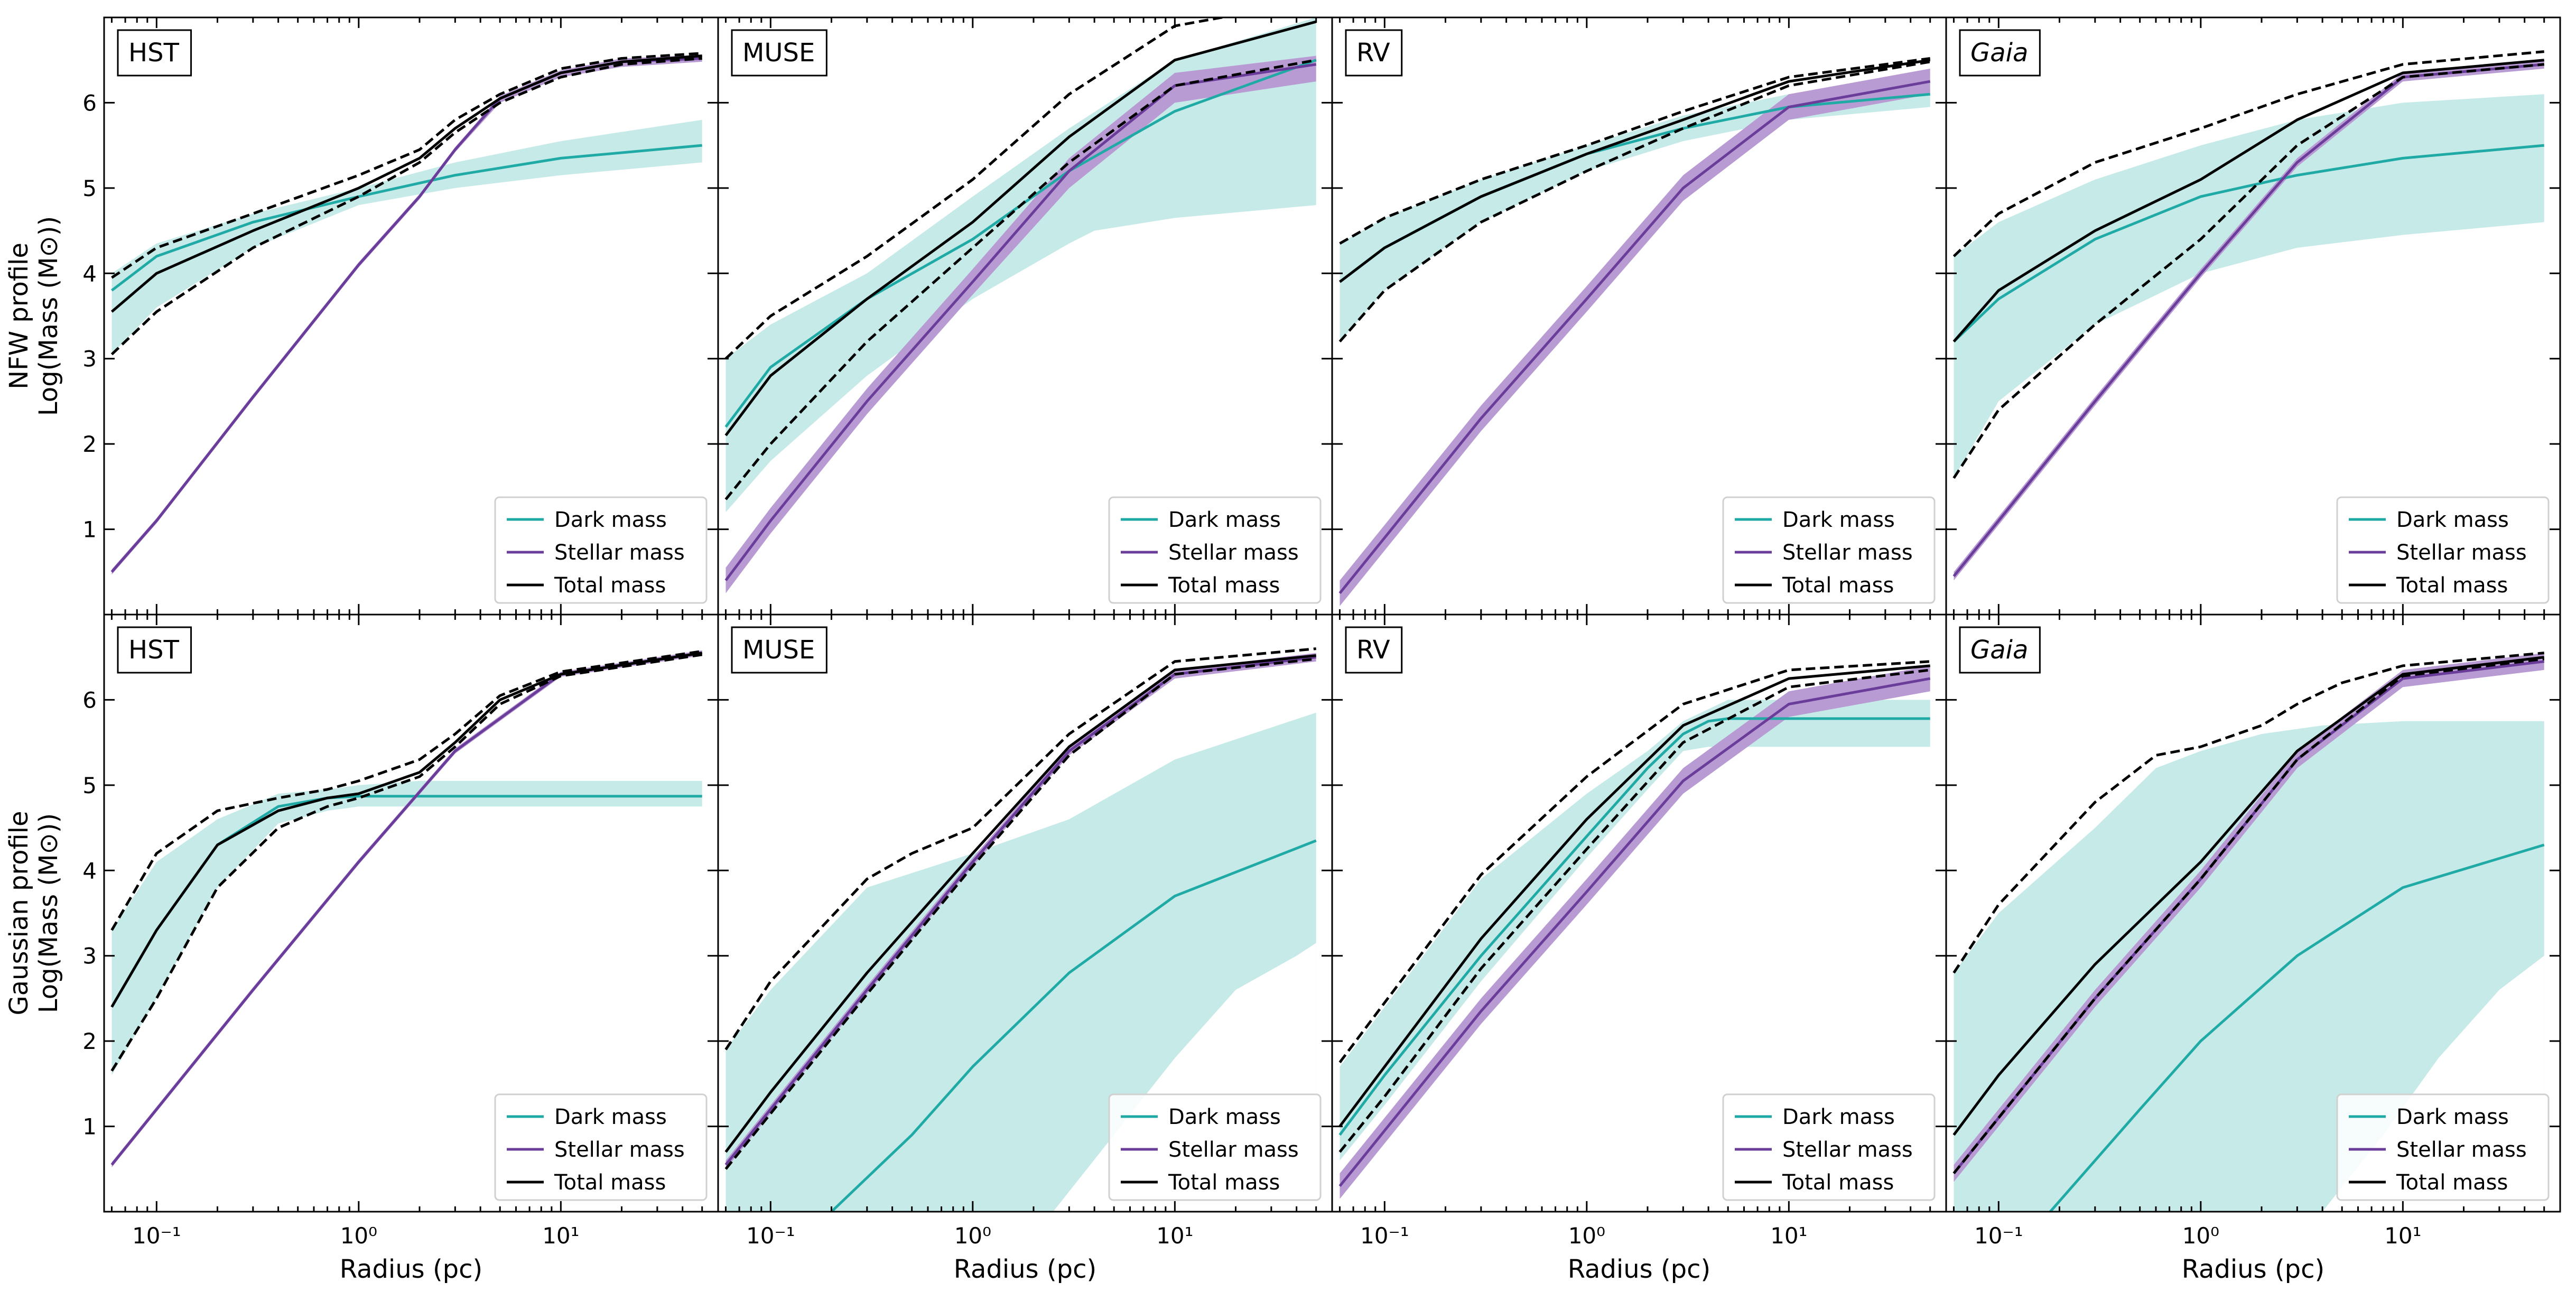 This screenshot has width=2576, height=1292. I want to click on panel-nfw-muse: MUSE Dark mass Stellar mass Total mass, so click(1025, 316).